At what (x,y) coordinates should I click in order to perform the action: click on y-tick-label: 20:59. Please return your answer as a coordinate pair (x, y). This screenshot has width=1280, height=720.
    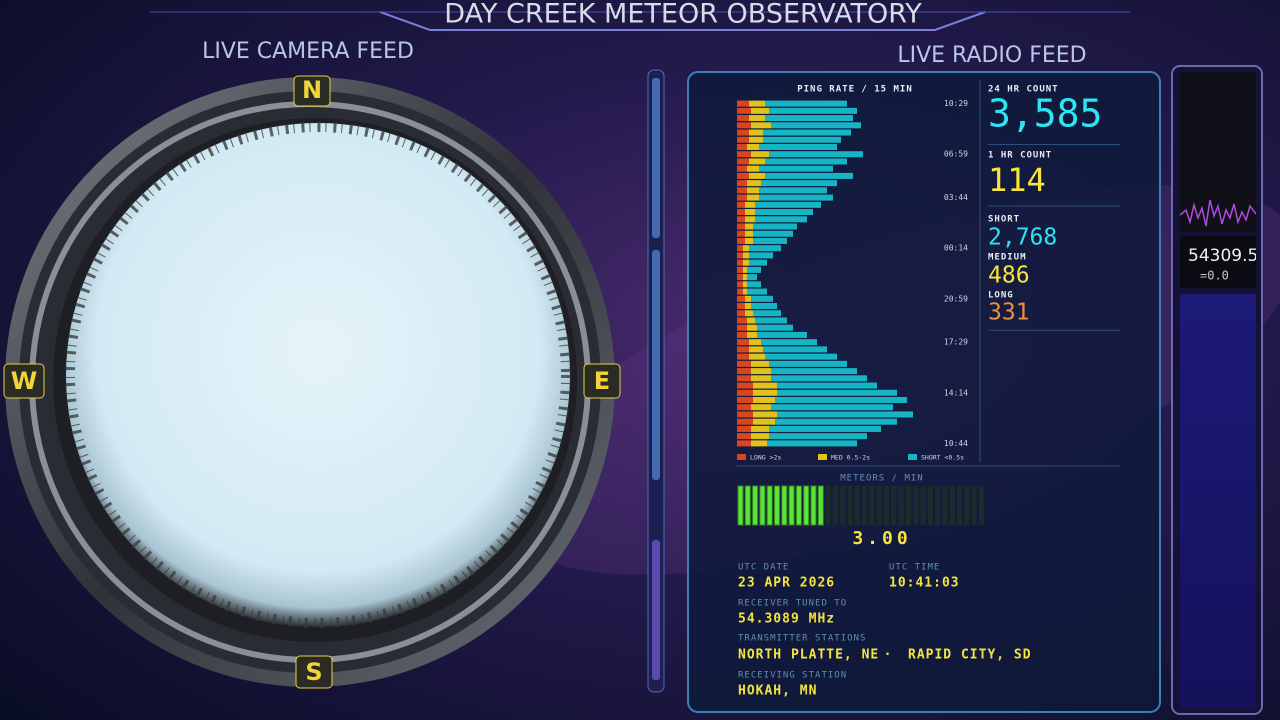
    Looking at the image, I should click on (956, 298).